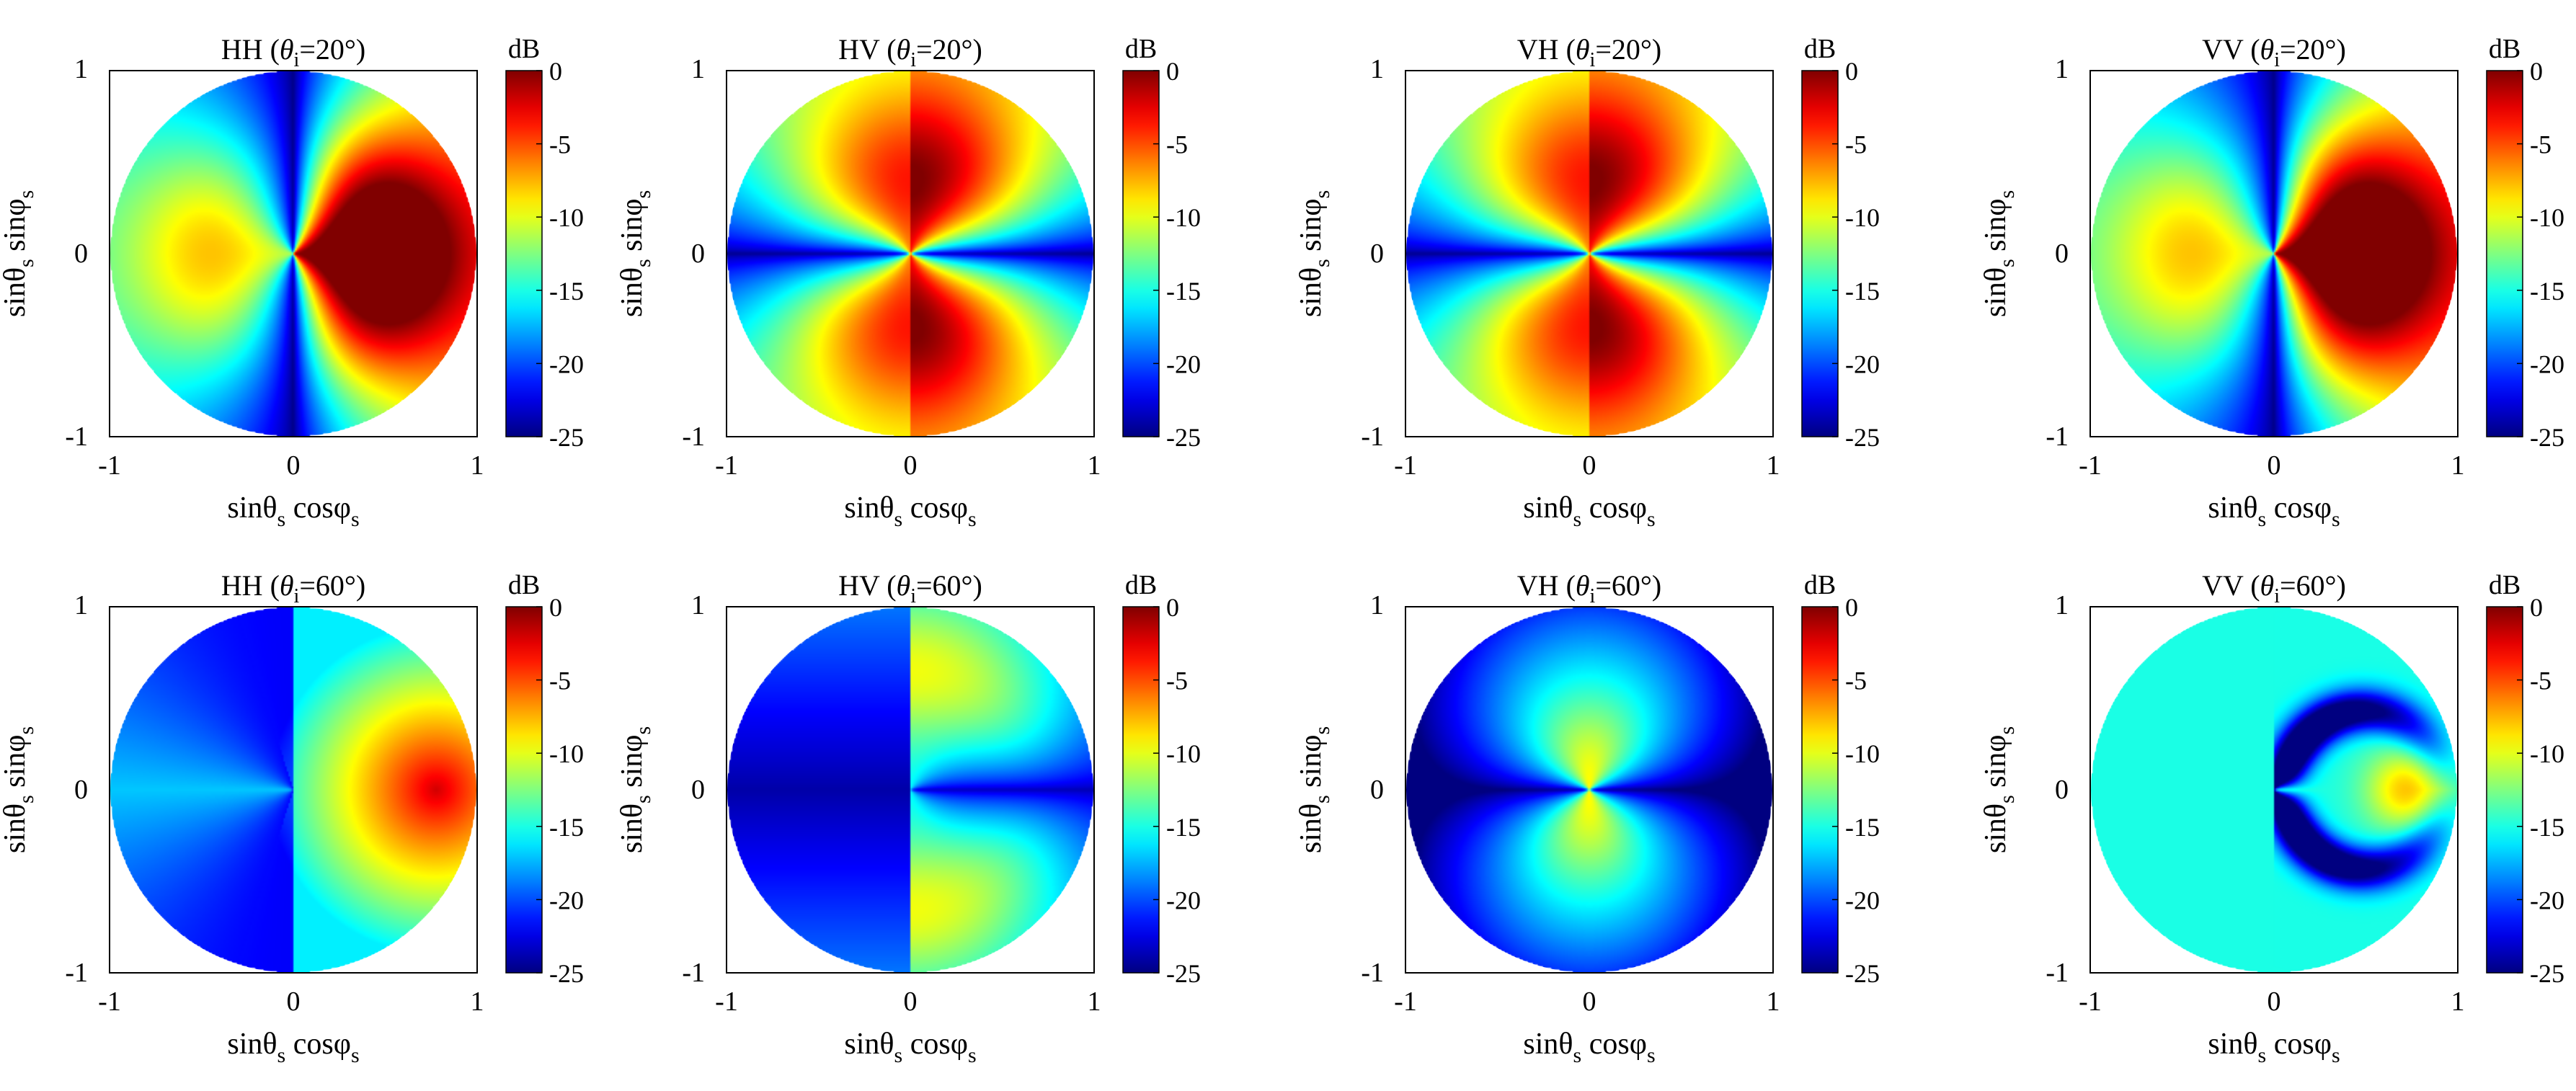 The image size is (2576, 1091). I want to click on panel-title: HV (θi=60°), so click(910, 588).